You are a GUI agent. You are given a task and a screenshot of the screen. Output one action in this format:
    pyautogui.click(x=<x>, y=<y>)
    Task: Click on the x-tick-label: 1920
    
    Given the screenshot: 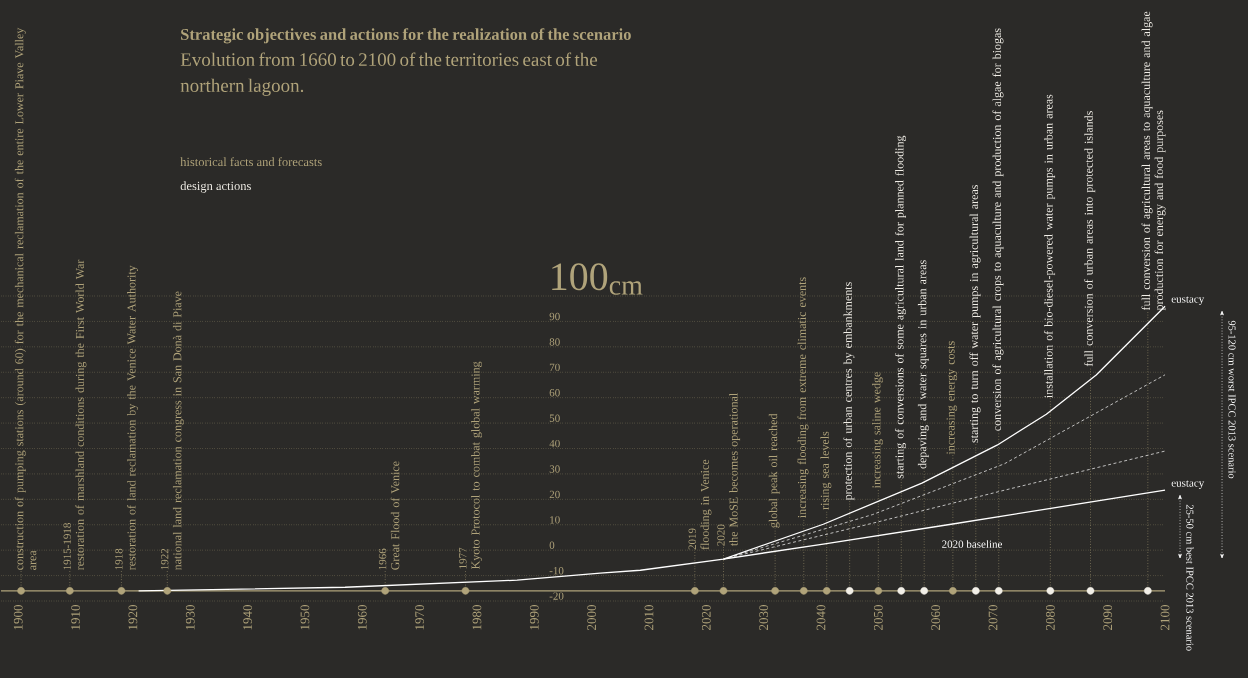 What is the action you would take?
    pyautogui.click(x=133, y=617)
    